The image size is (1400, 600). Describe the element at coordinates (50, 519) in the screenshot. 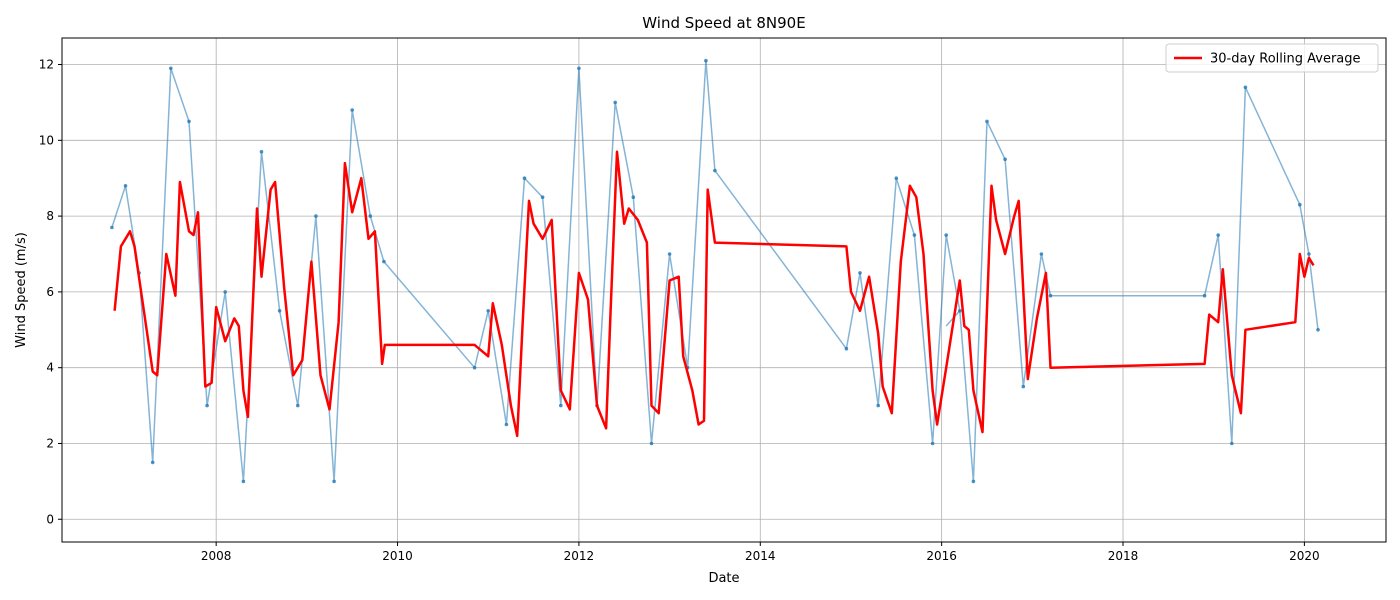

I see `y-tick-label: 0` at that location.